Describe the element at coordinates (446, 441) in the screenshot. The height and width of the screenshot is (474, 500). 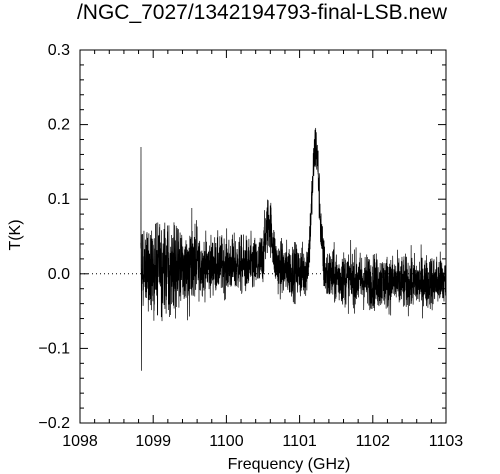
I see `x-tick-label: 1103` at that location.